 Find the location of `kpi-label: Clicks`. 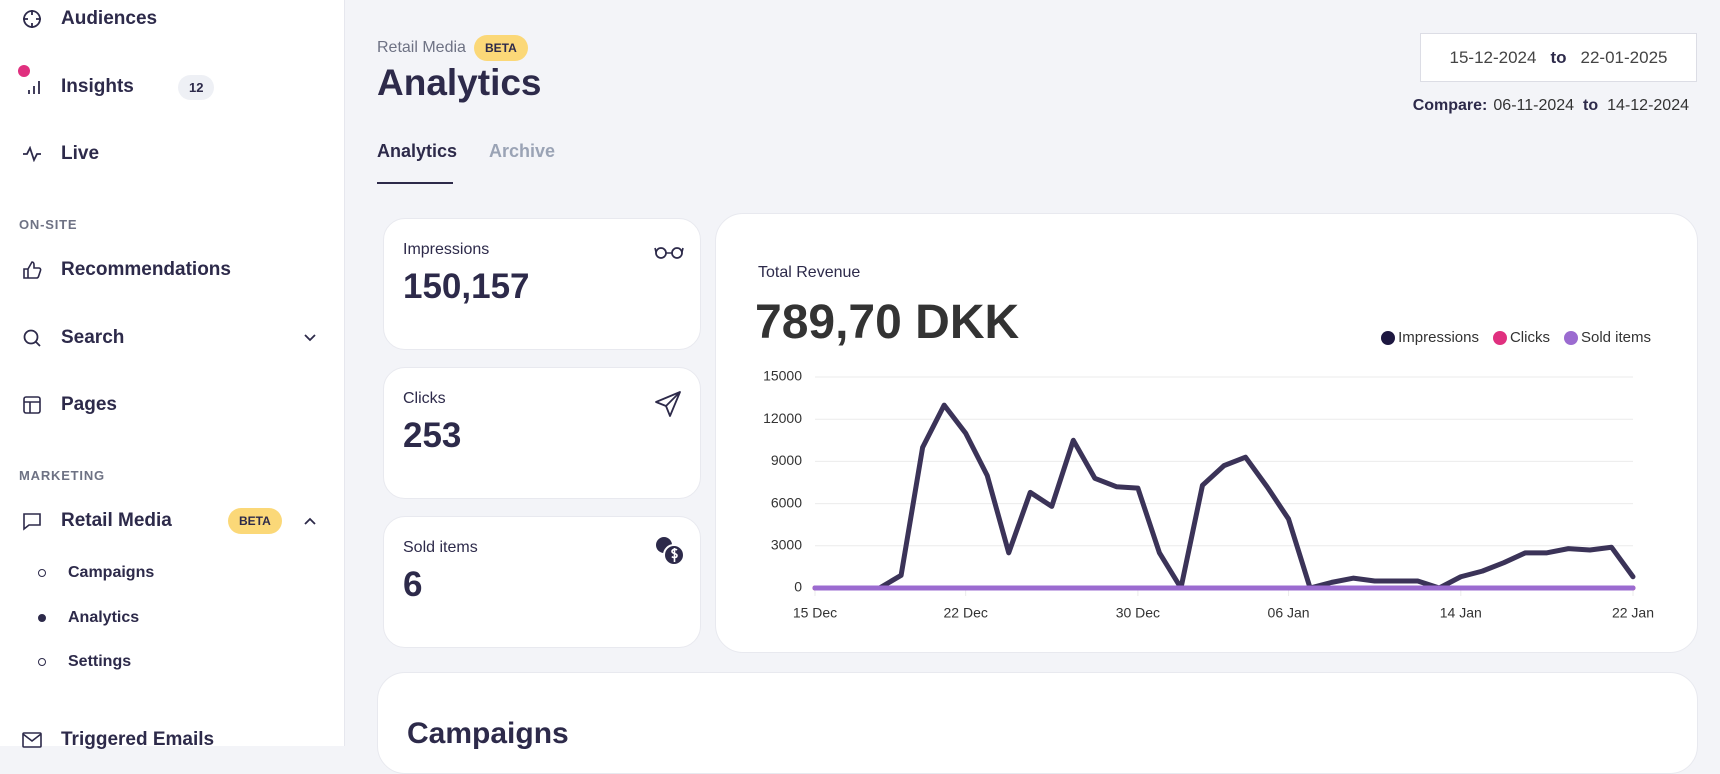

kpi-label: Clicks is located at coordinates (424, 398).